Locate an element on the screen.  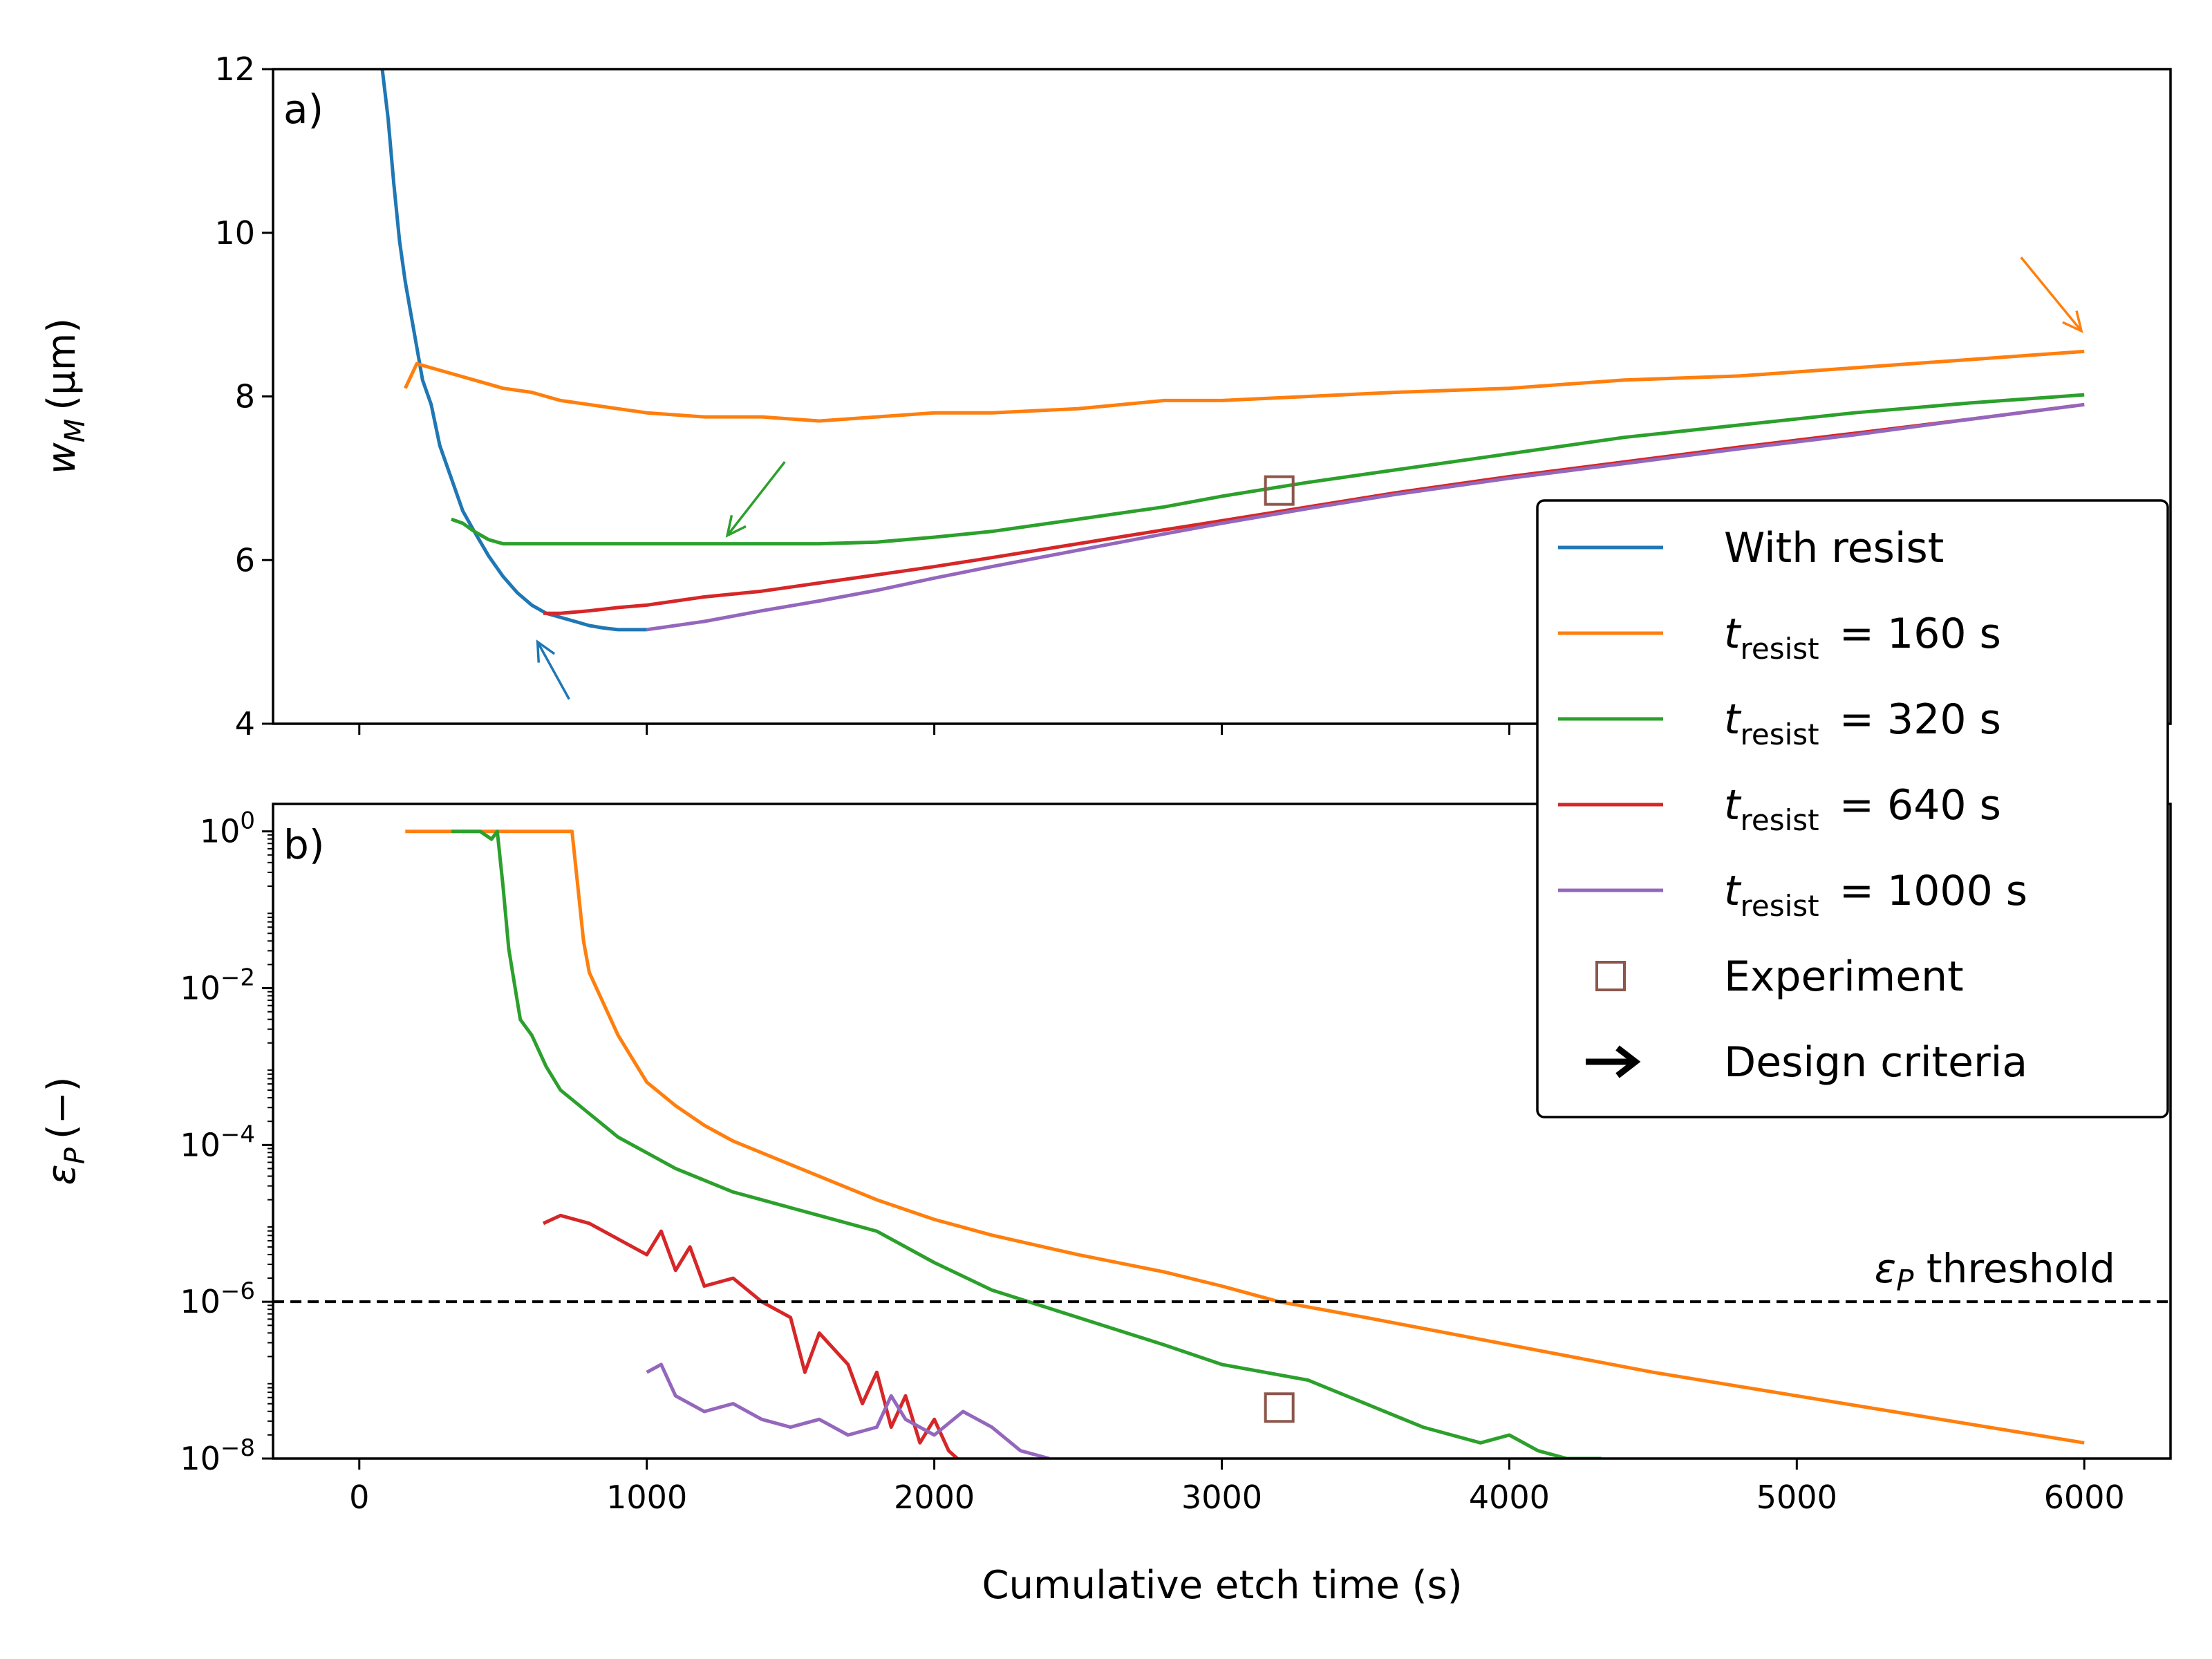
legend-label: tresist = 160 s is located at coordinates (1863, 638).